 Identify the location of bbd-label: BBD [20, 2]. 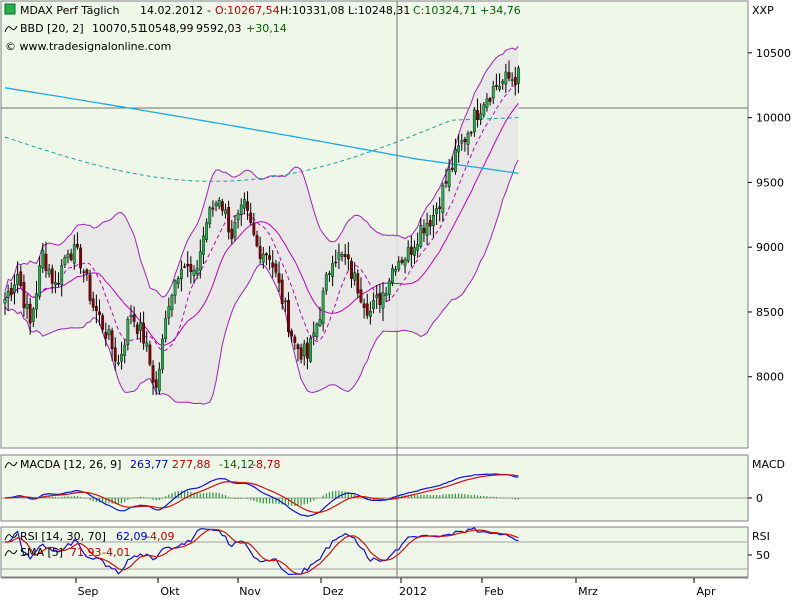
(52, 28).